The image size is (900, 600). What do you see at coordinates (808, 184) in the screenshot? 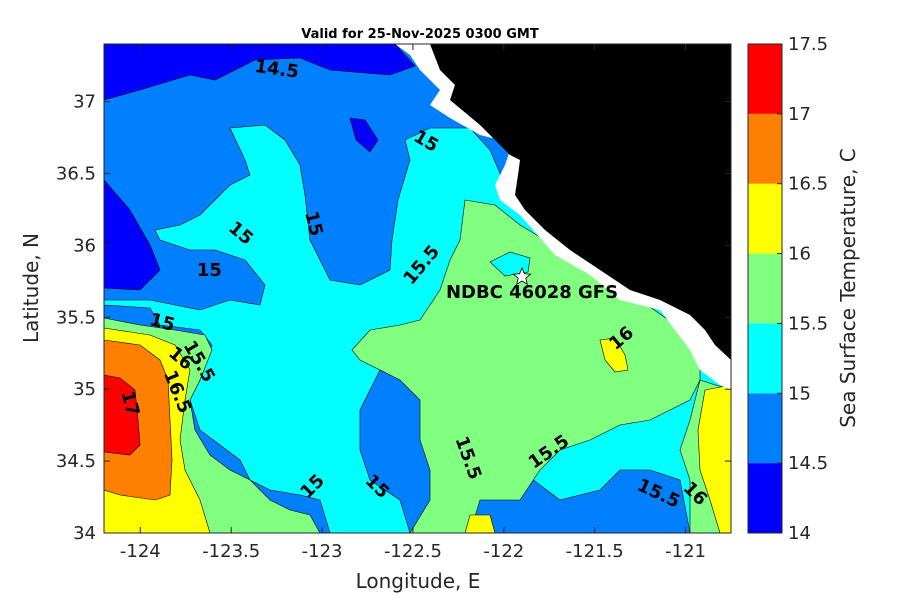
I see `colorbar-tick-label: 16.5` at bounding box center [808, 184].